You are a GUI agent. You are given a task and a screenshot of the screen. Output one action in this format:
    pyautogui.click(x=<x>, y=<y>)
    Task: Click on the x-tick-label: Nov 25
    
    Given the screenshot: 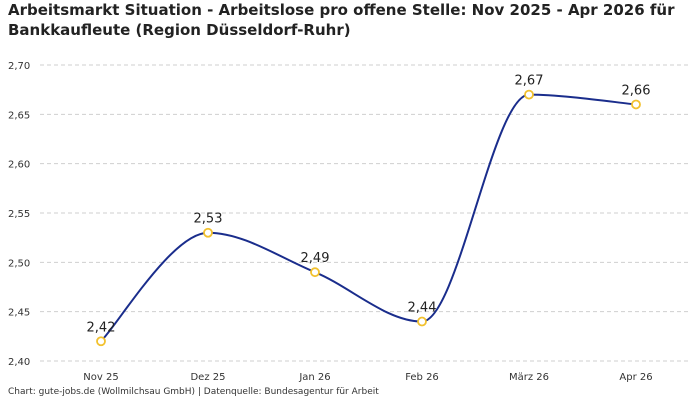 What is the action you would take?
    pyautogui.click(x=100, y=377)
    